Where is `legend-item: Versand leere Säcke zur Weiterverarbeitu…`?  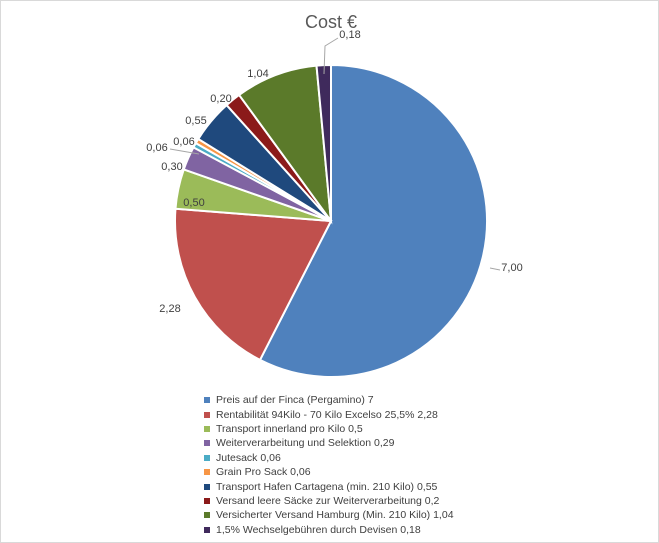 legend-item: Versand leere Säcke zur Weiterverarbeitu… is located at coordinates (329, 501).